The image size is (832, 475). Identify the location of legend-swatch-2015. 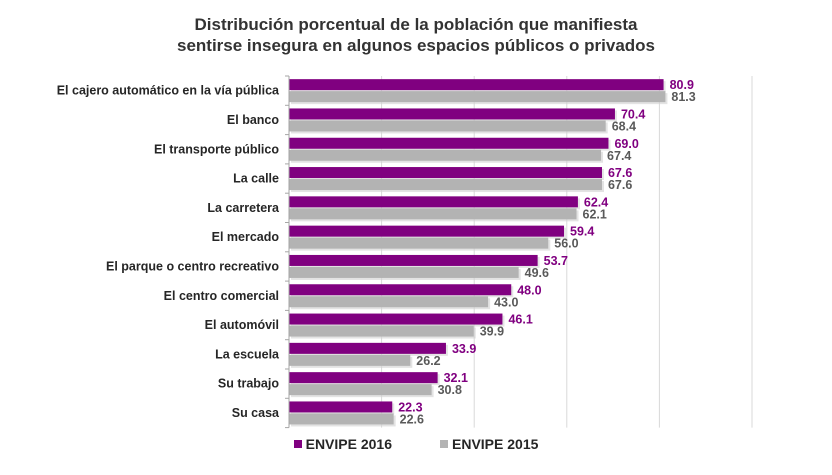
(444, 444).